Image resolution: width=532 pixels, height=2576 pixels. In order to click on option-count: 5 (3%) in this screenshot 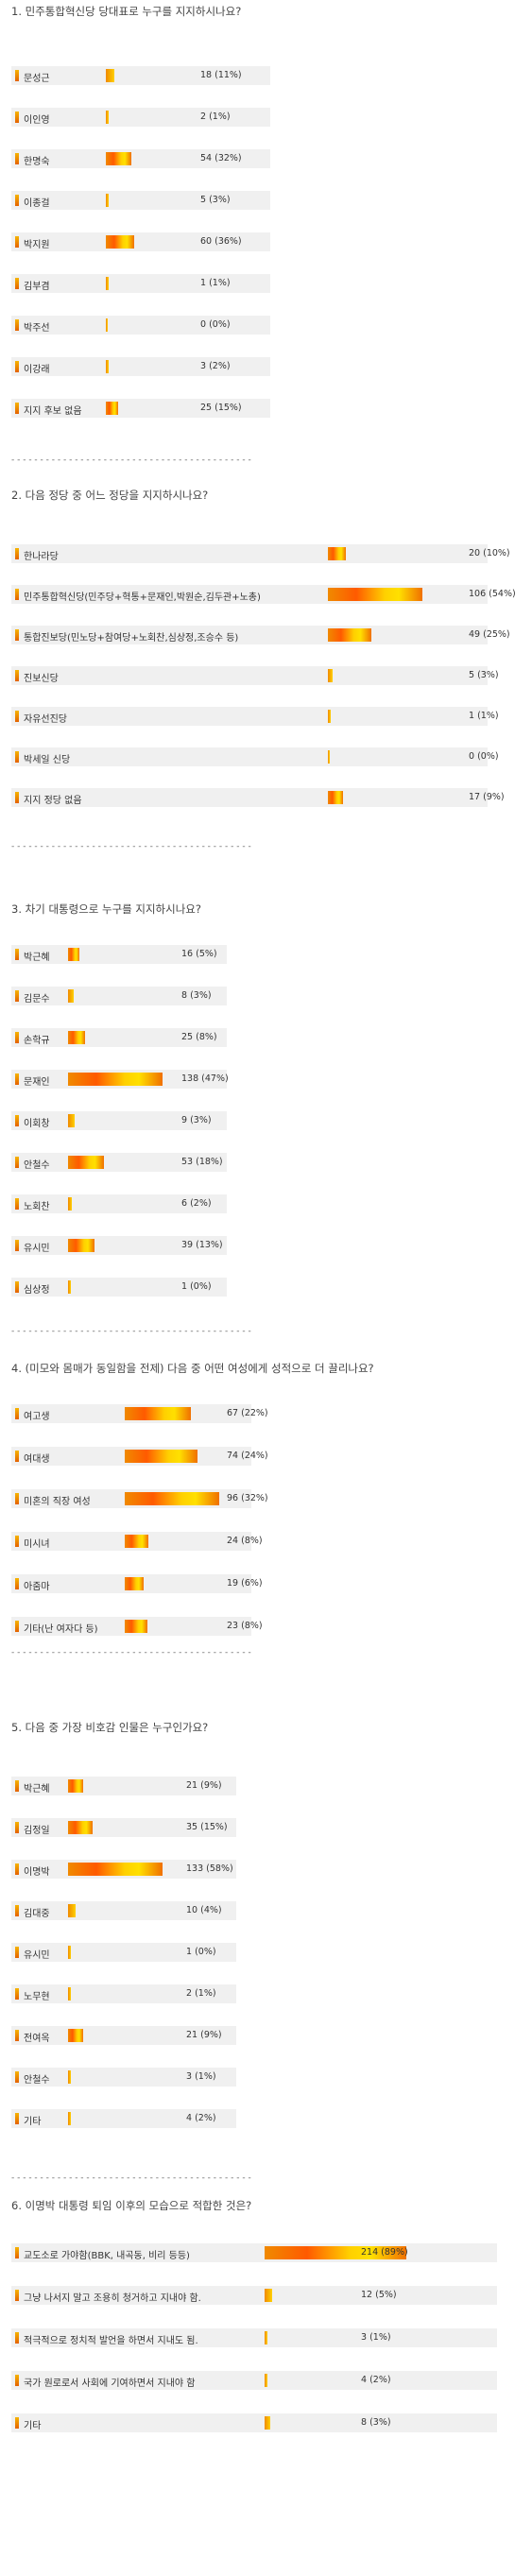, I will do `click(216, 200)`.